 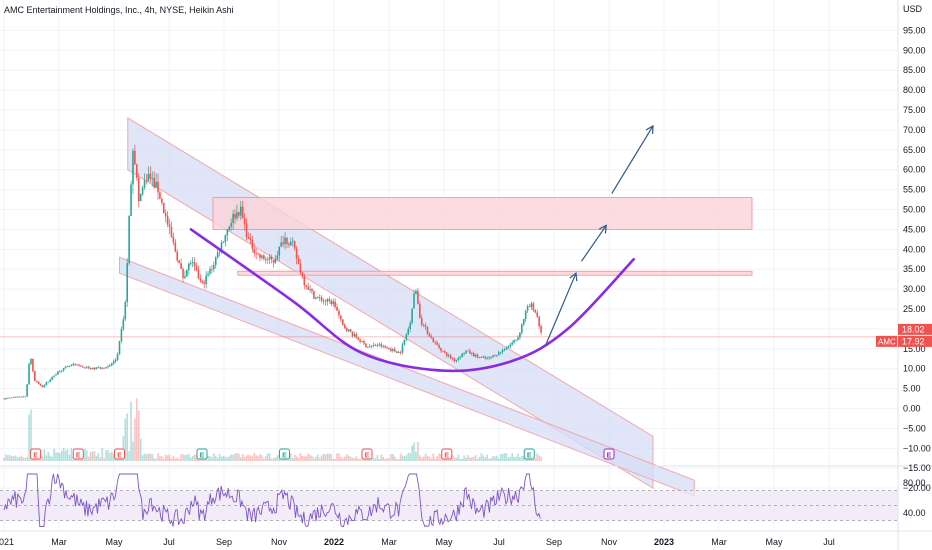 I want to click on price-tick-label: −15.00, so click(x=917, y=468).